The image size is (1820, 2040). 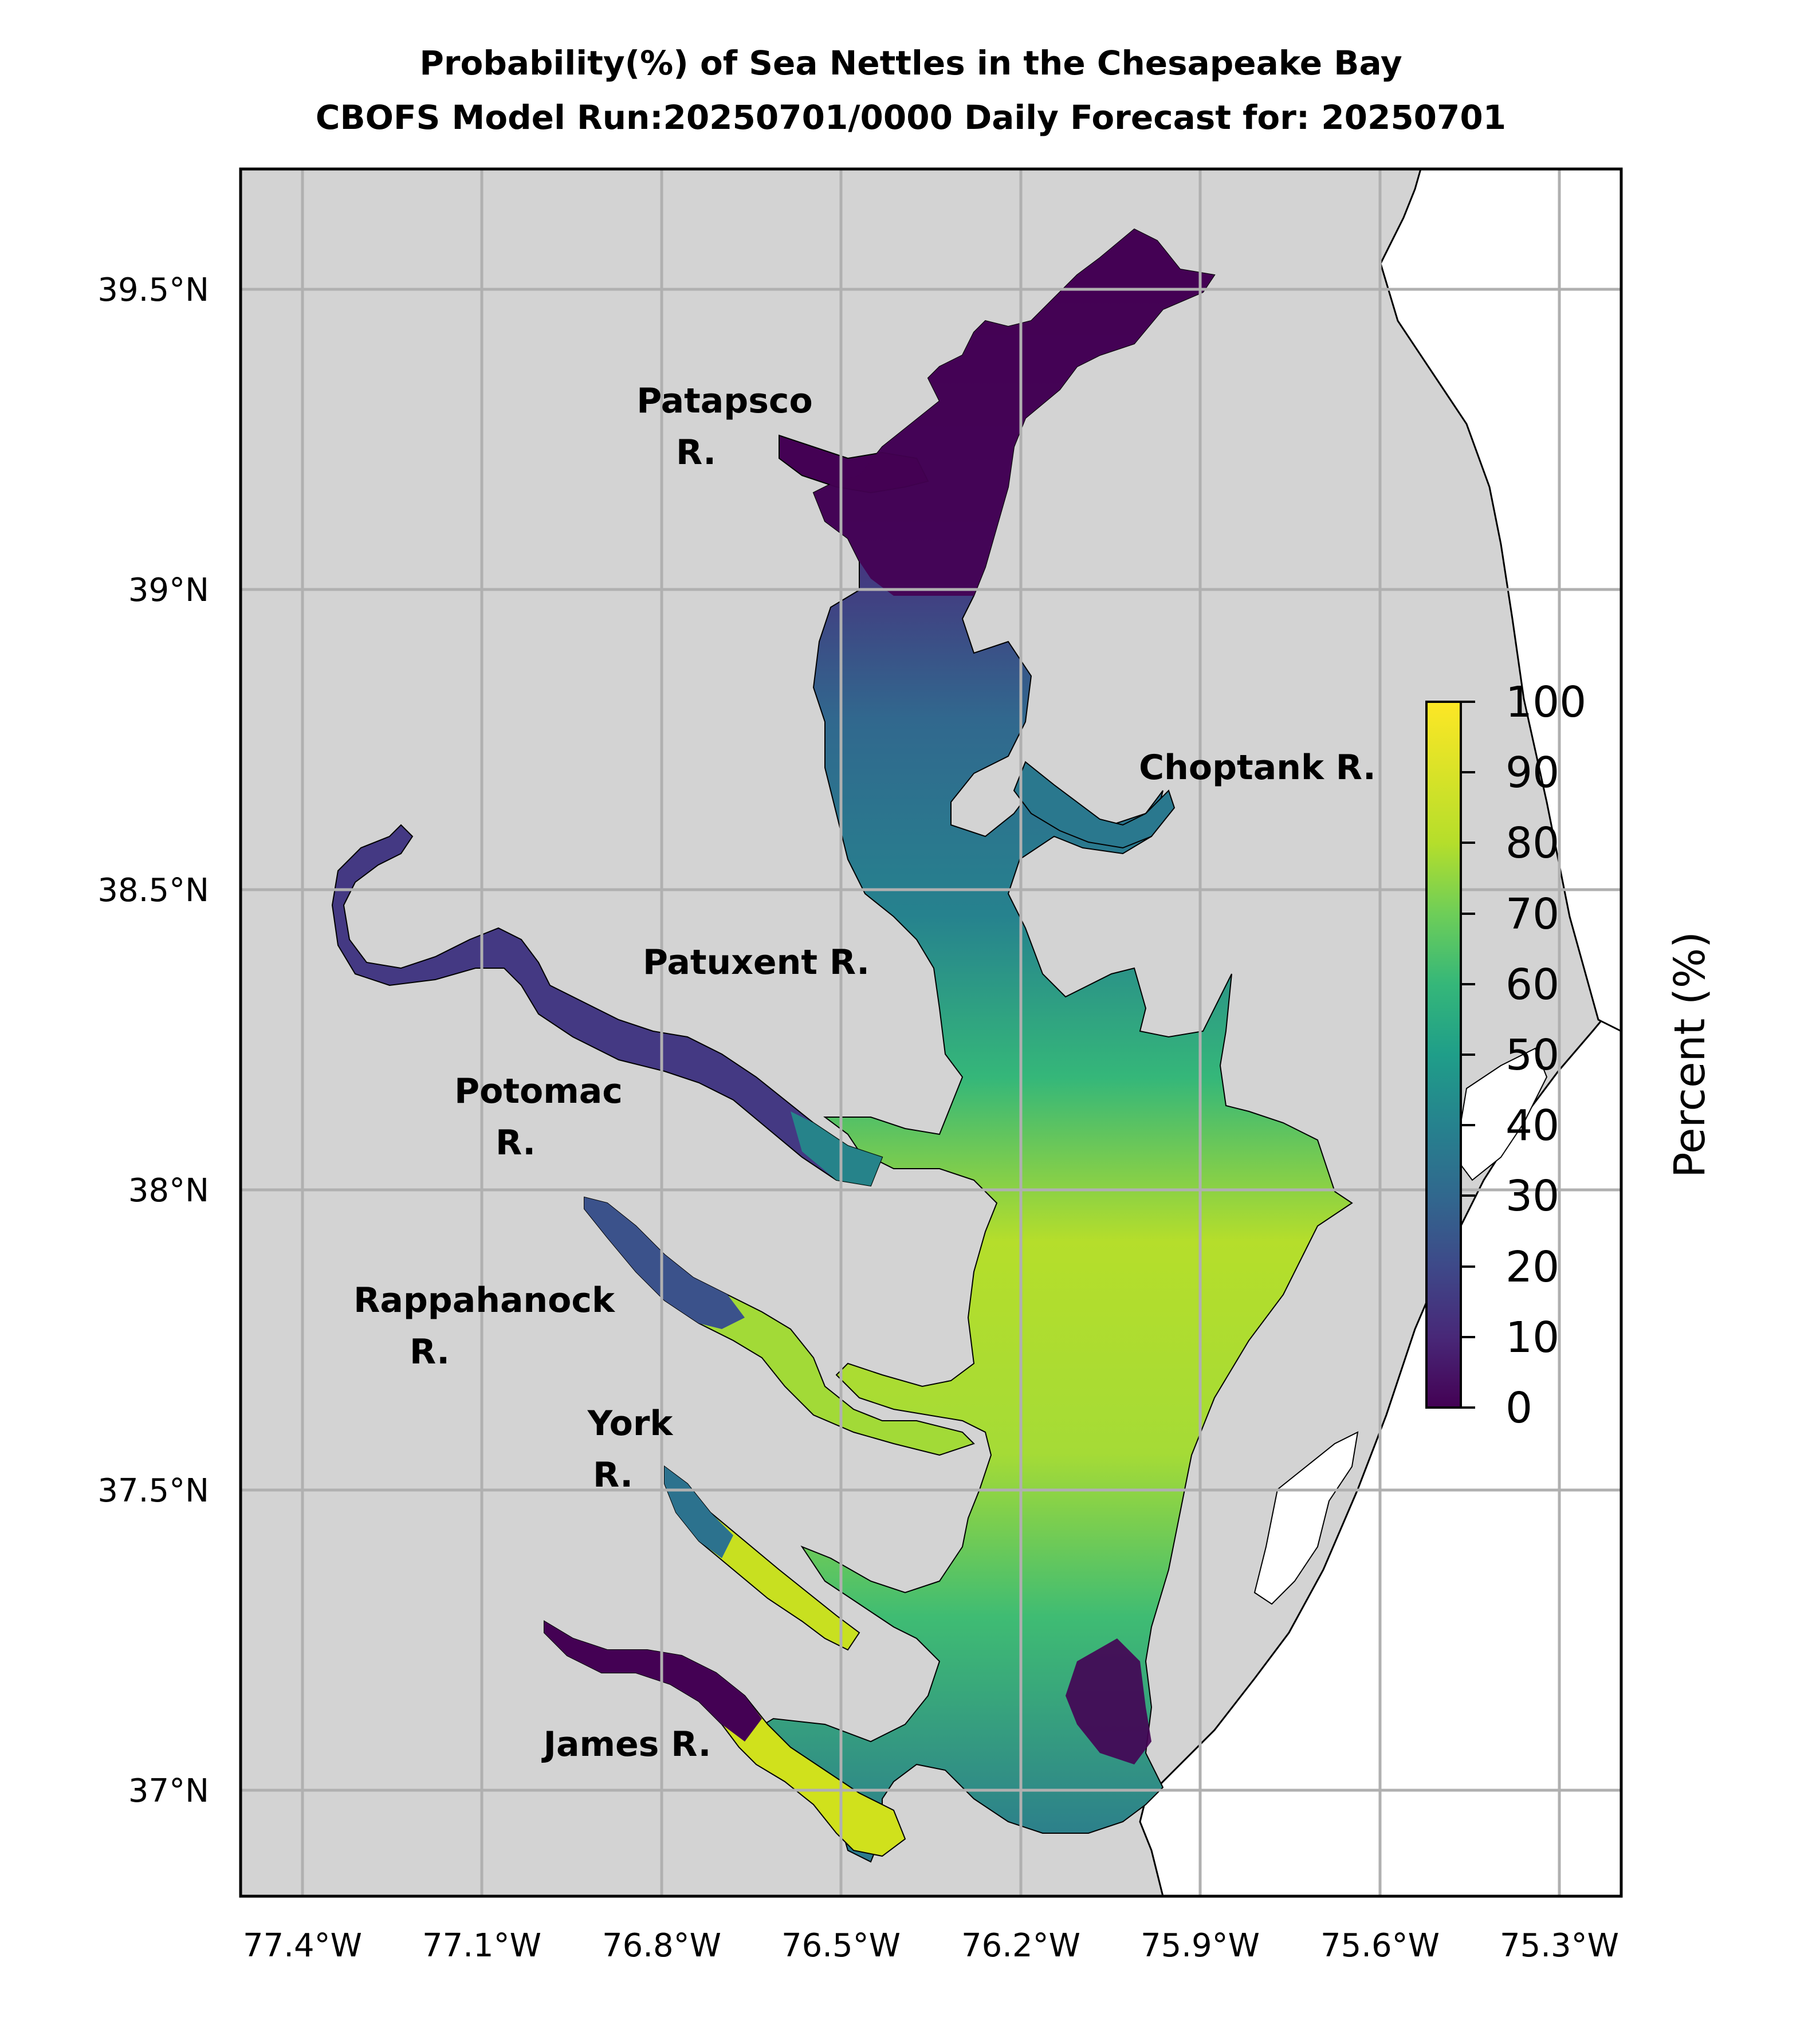 I want to click on patuxent-label: Patuxent R., so click(x=756, y=962).